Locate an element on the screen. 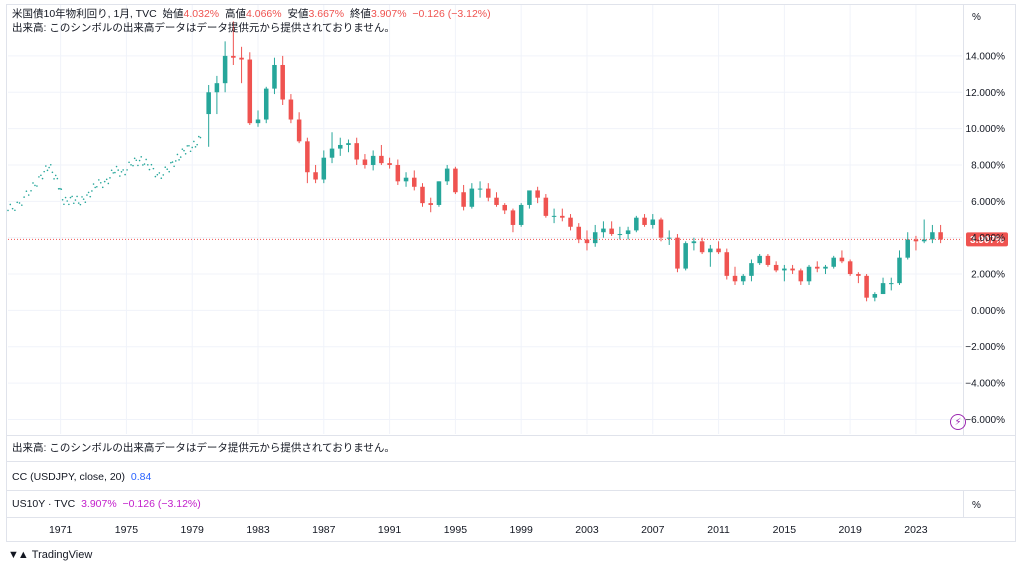 Image resolution: width=1024 pixels, height=570 pixels. us10y-scale-unit: % is located at coordinates (976, 505).